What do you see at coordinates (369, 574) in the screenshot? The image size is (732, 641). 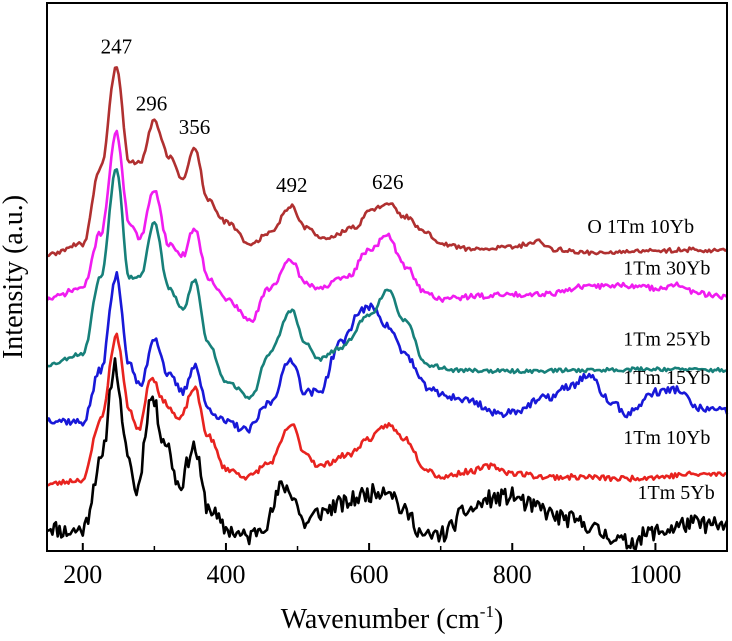 I see `x-tick-label-600: 600` at bounding box center [369, 574].